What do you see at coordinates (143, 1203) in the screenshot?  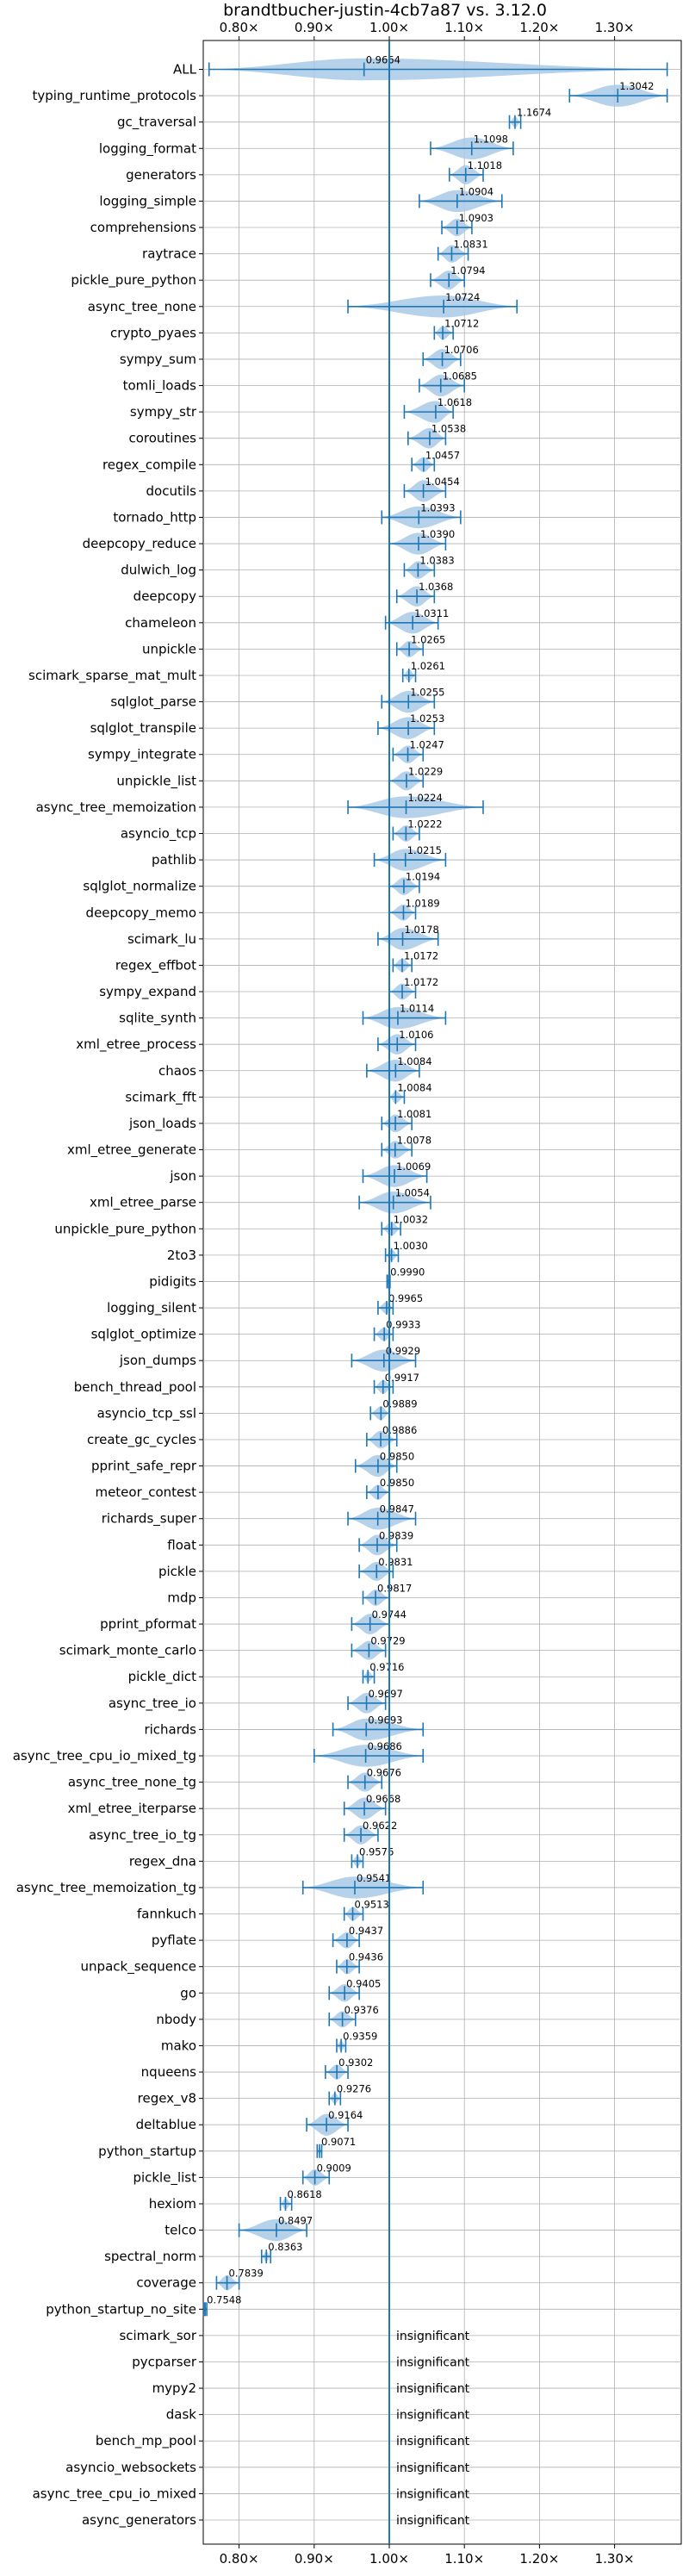 I see `category-label: xml_etree_parse` at bounding box center [143, 1203].